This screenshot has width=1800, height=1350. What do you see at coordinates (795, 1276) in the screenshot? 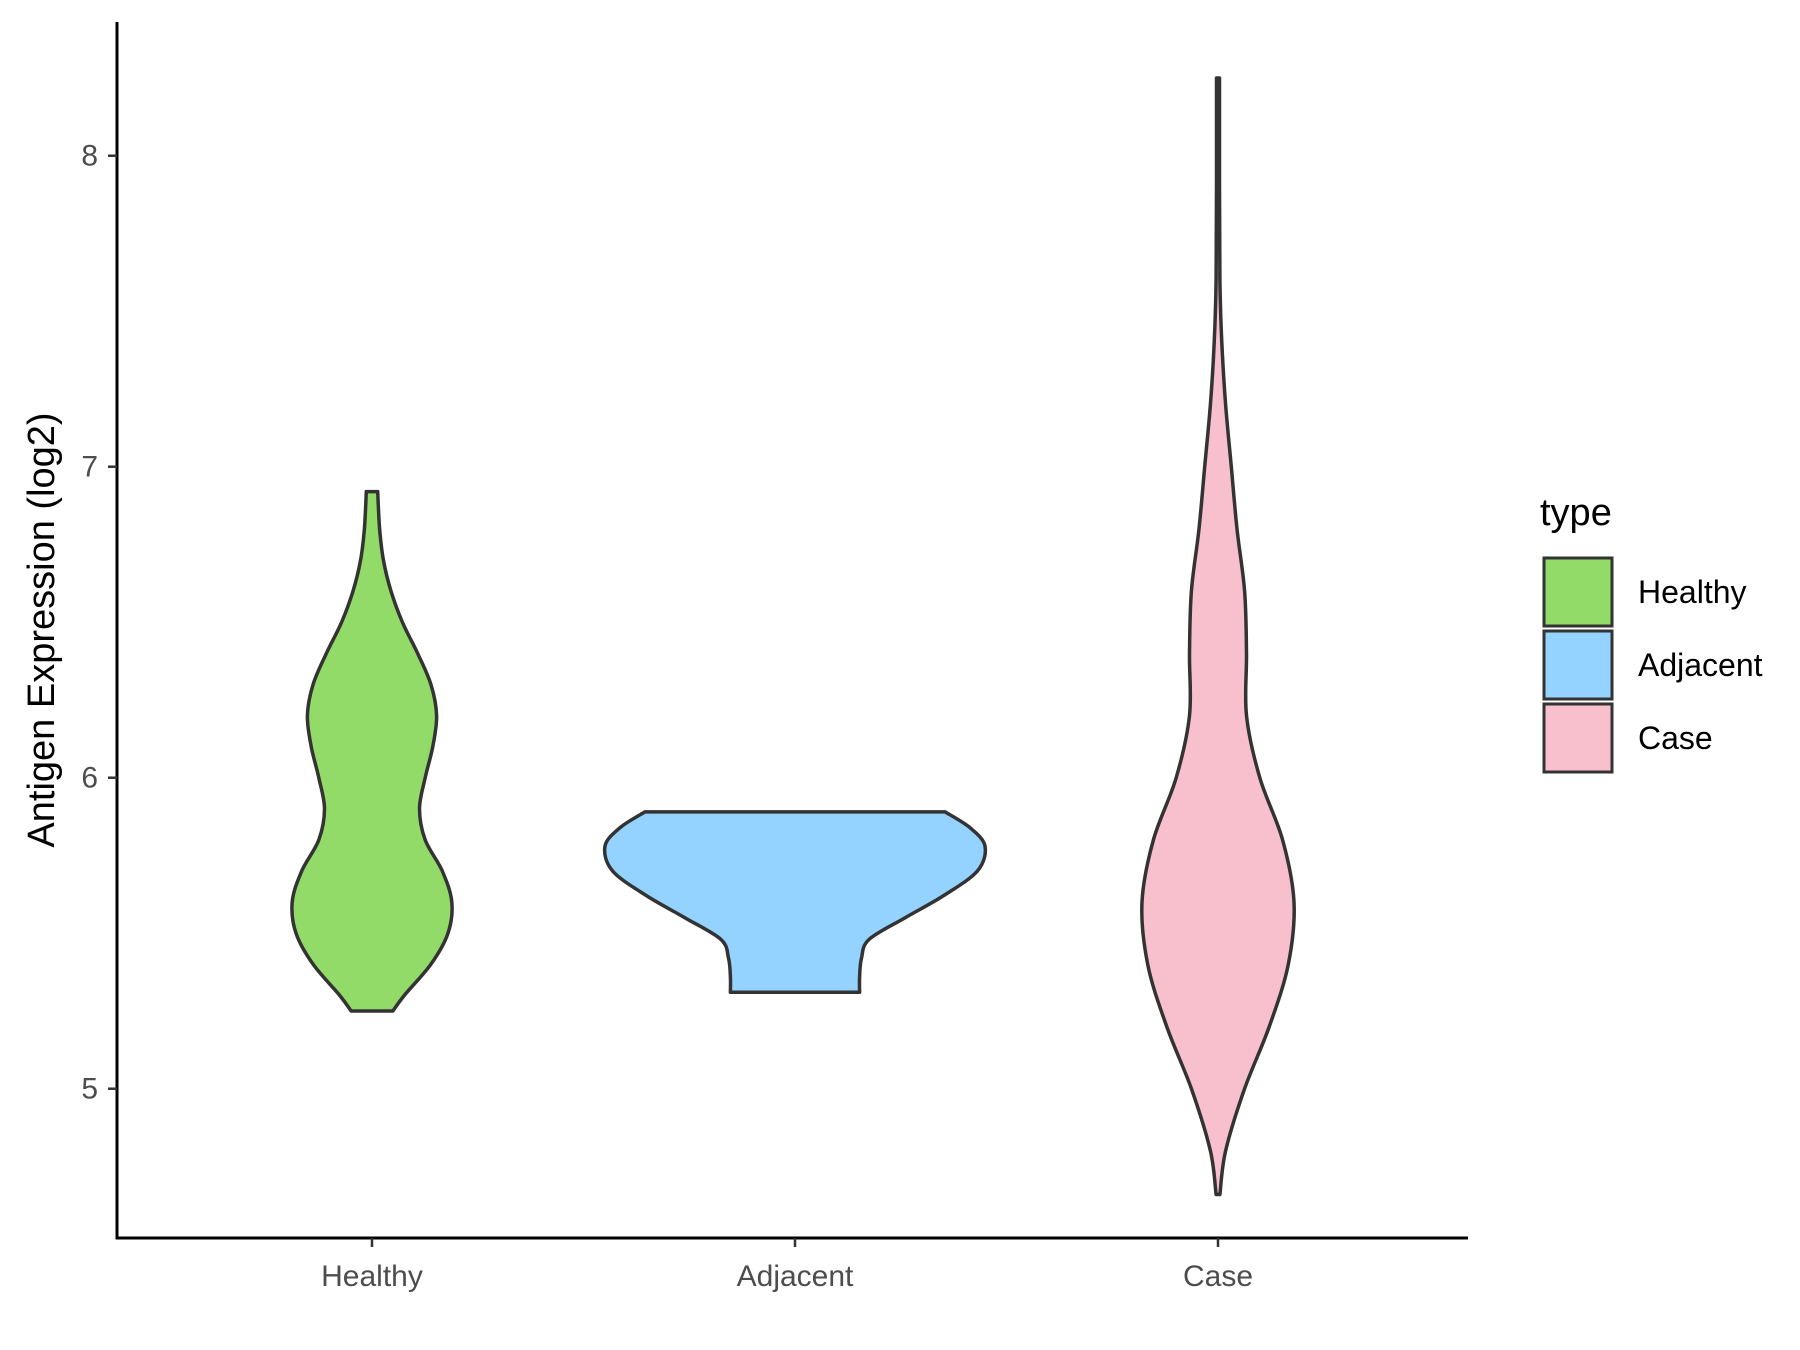
I see `x-tick-label: Adjacent` at bounding box center [795, 1276].